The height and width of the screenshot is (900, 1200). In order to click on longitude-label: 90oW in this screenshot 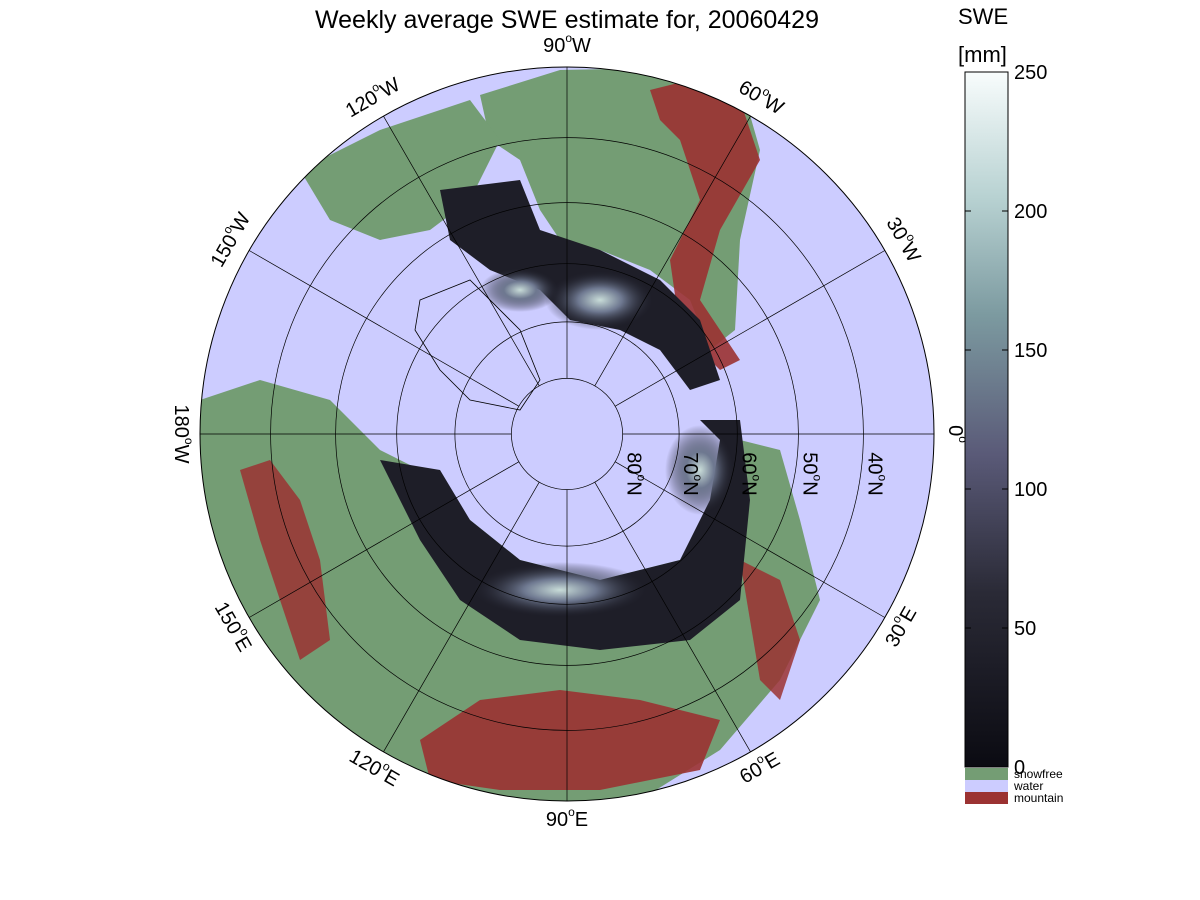, I will do `click(567, 44)`.